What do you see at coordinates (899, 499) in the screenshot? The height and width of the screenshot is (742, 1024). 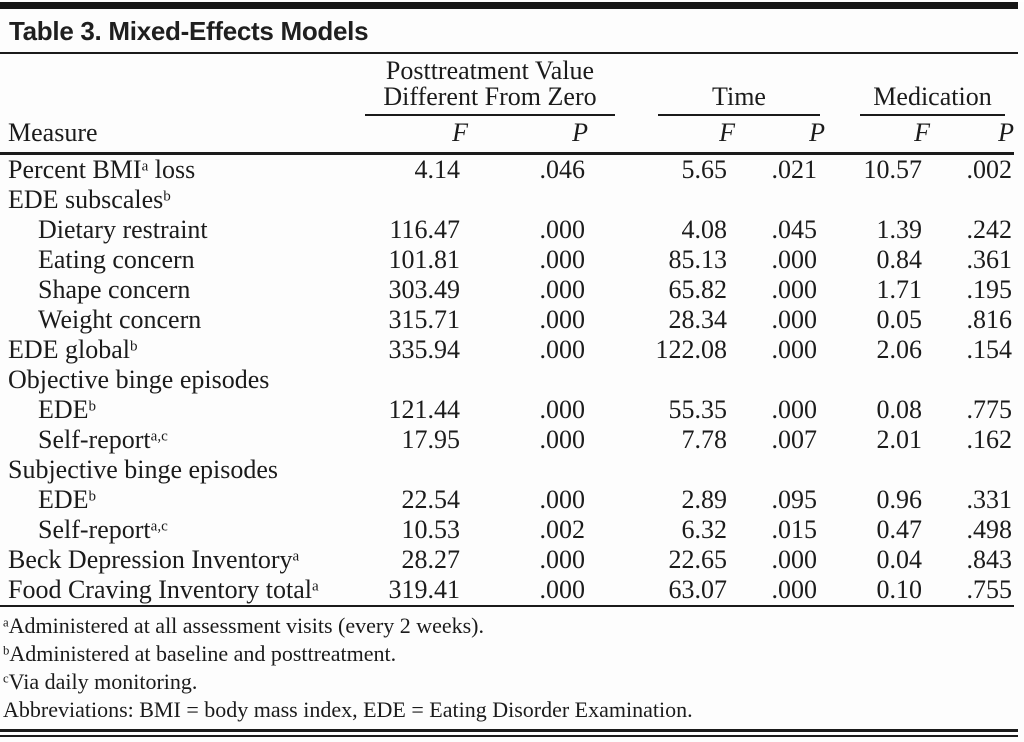 I see `value-cell: 0.96` at bounding box center [899, 499].